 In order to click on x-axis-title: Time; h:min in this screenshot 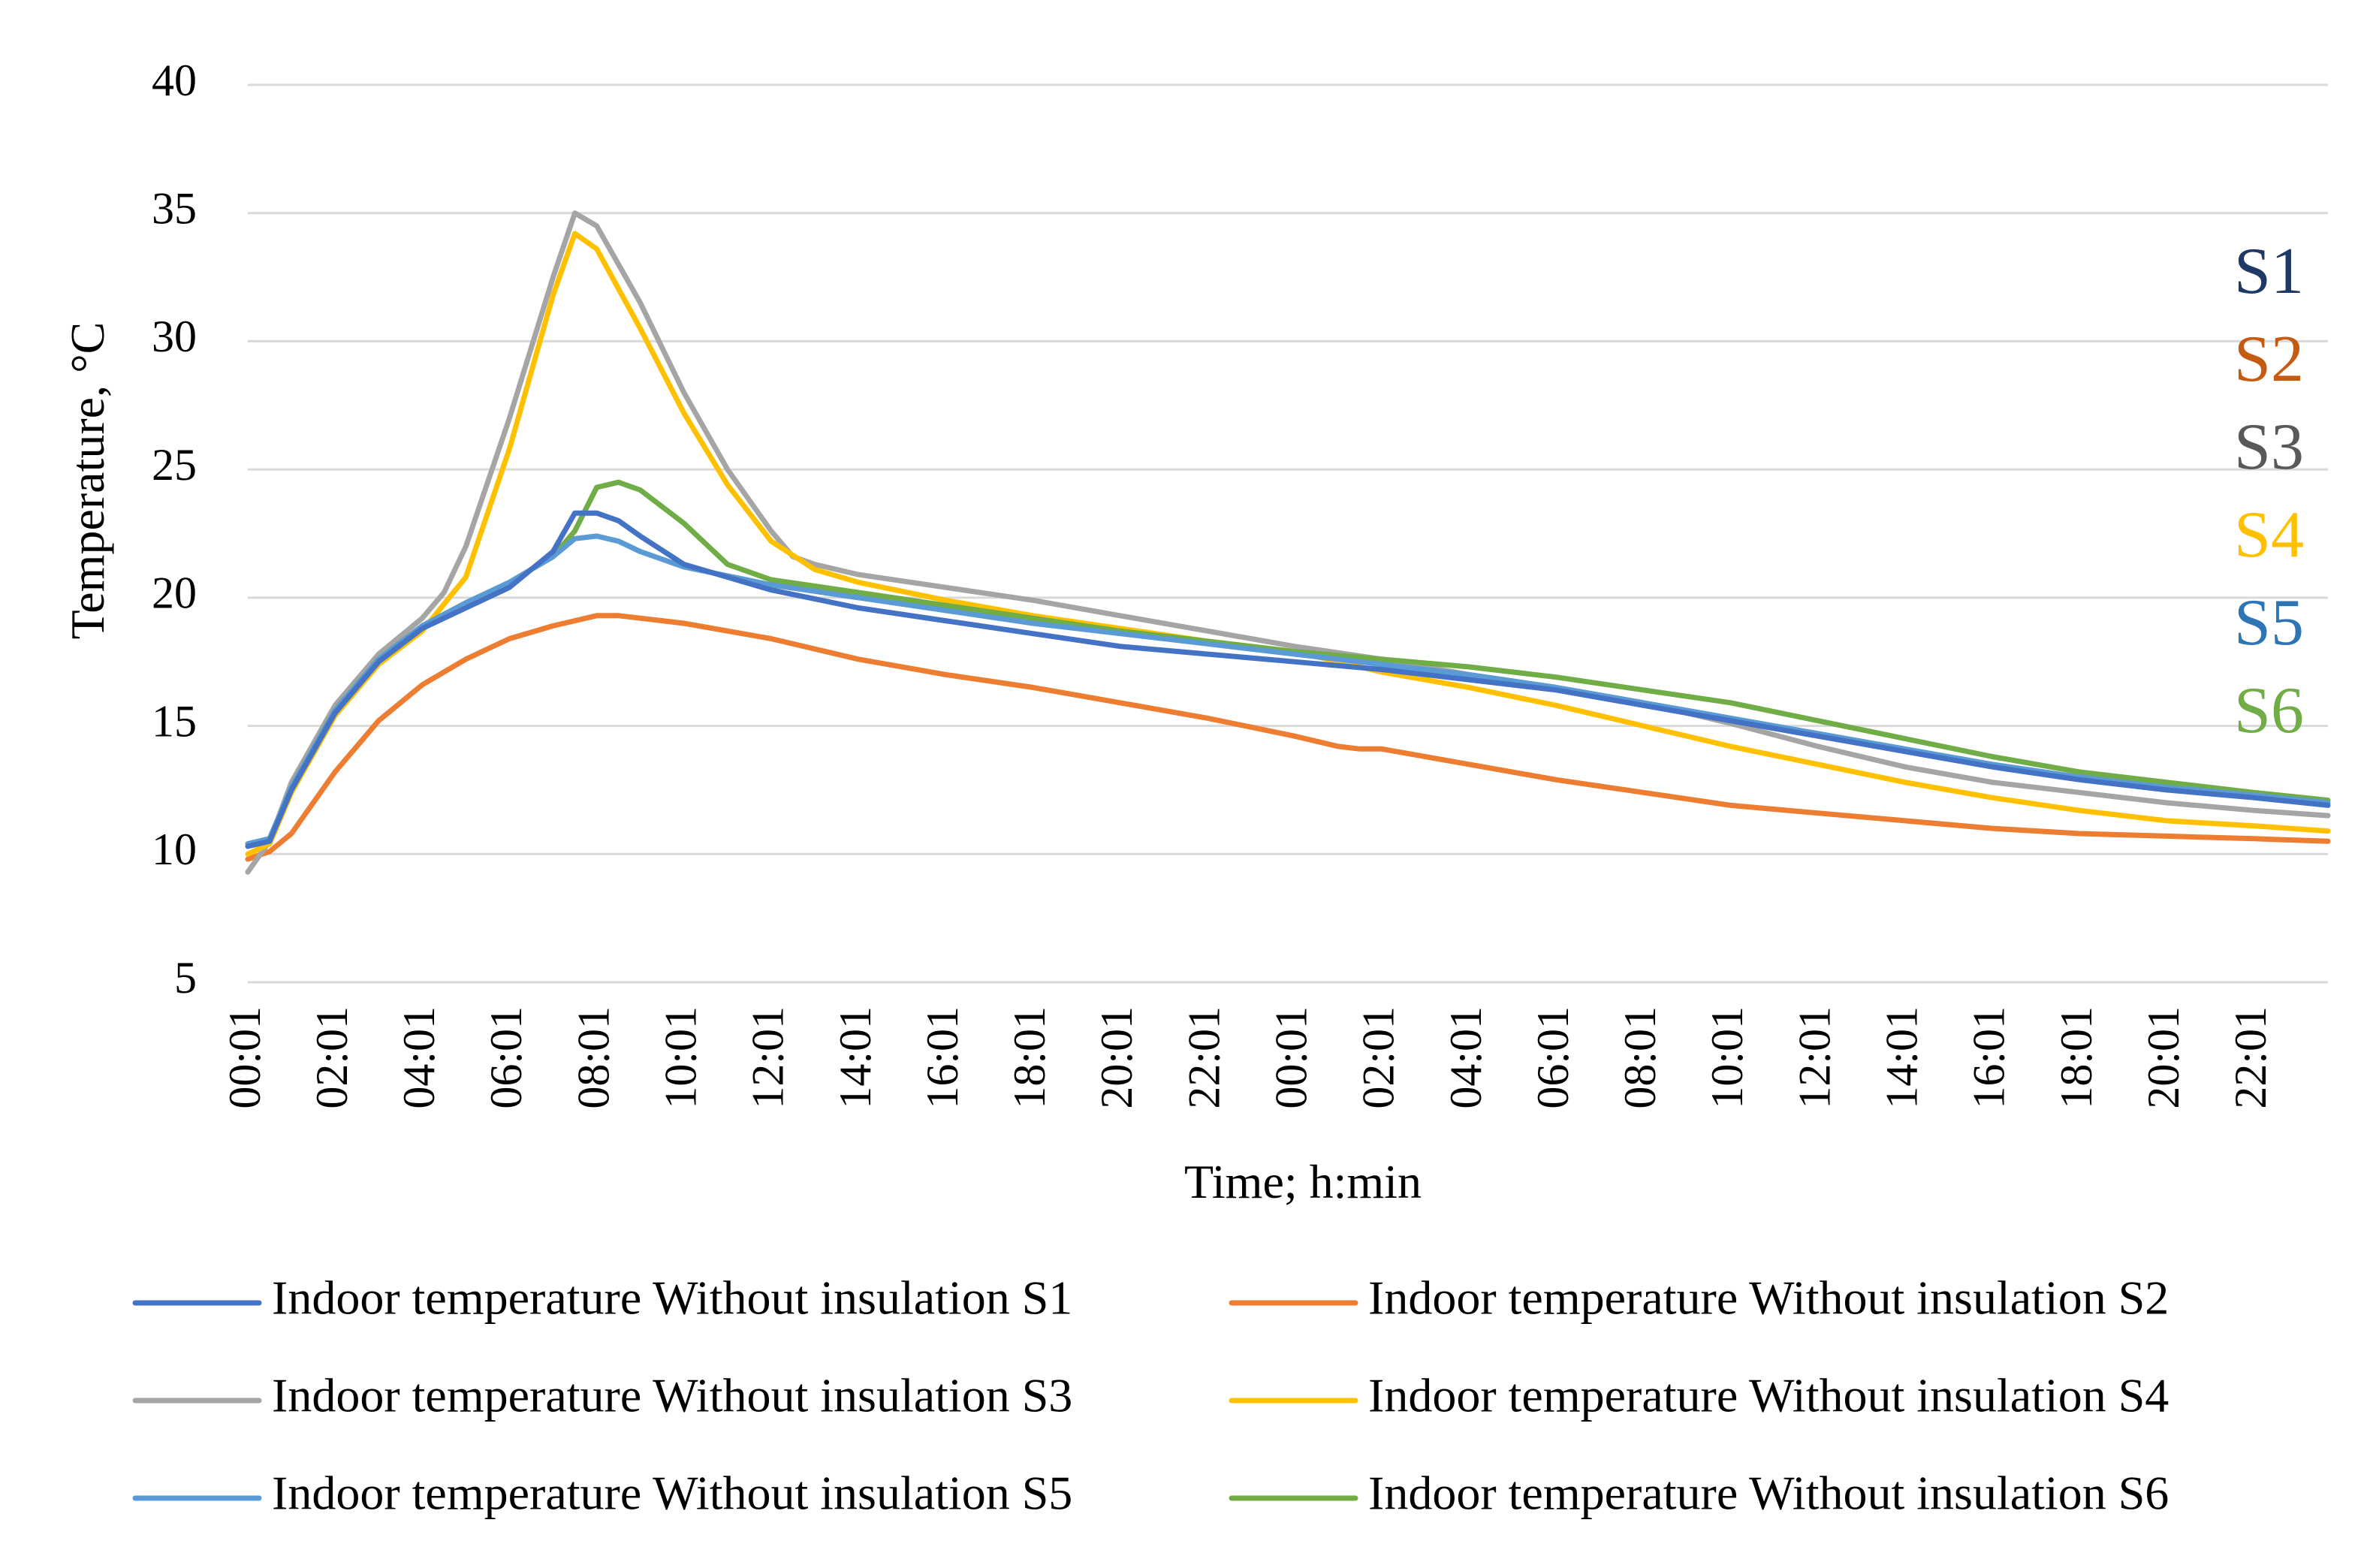, I will do `click(1303, 1181)`.